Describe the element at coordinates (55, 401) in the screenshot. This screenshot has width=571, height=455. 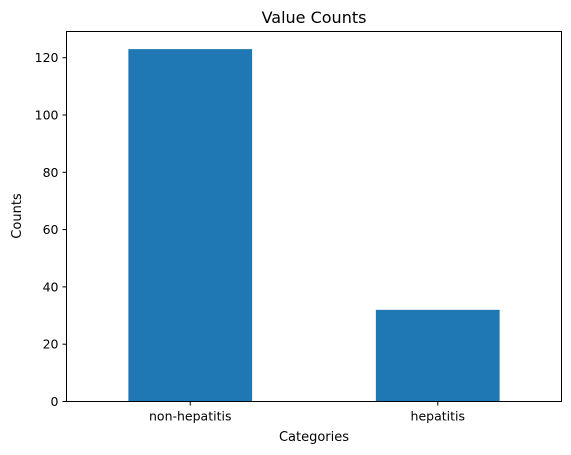
I see `y-tick-label: 0` at that location.